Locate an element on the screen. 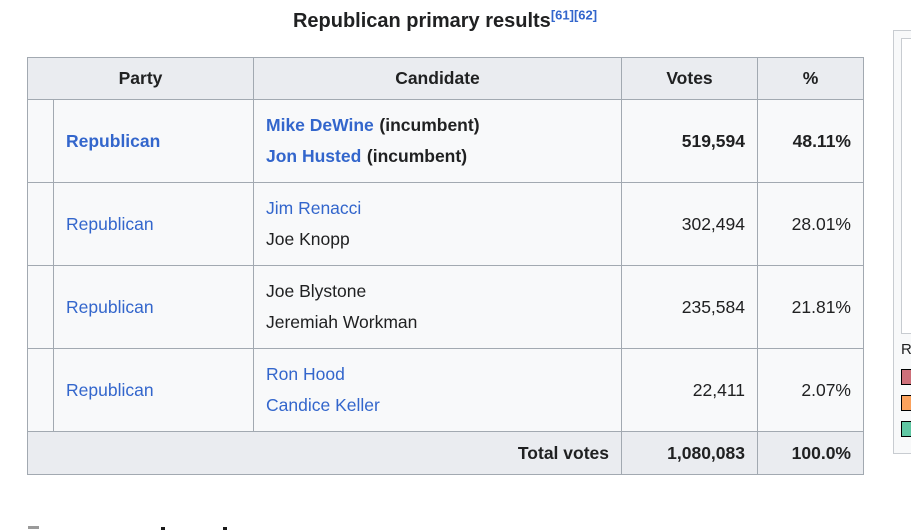  reference-link-61: [61] is located at coordinates (562, 15).